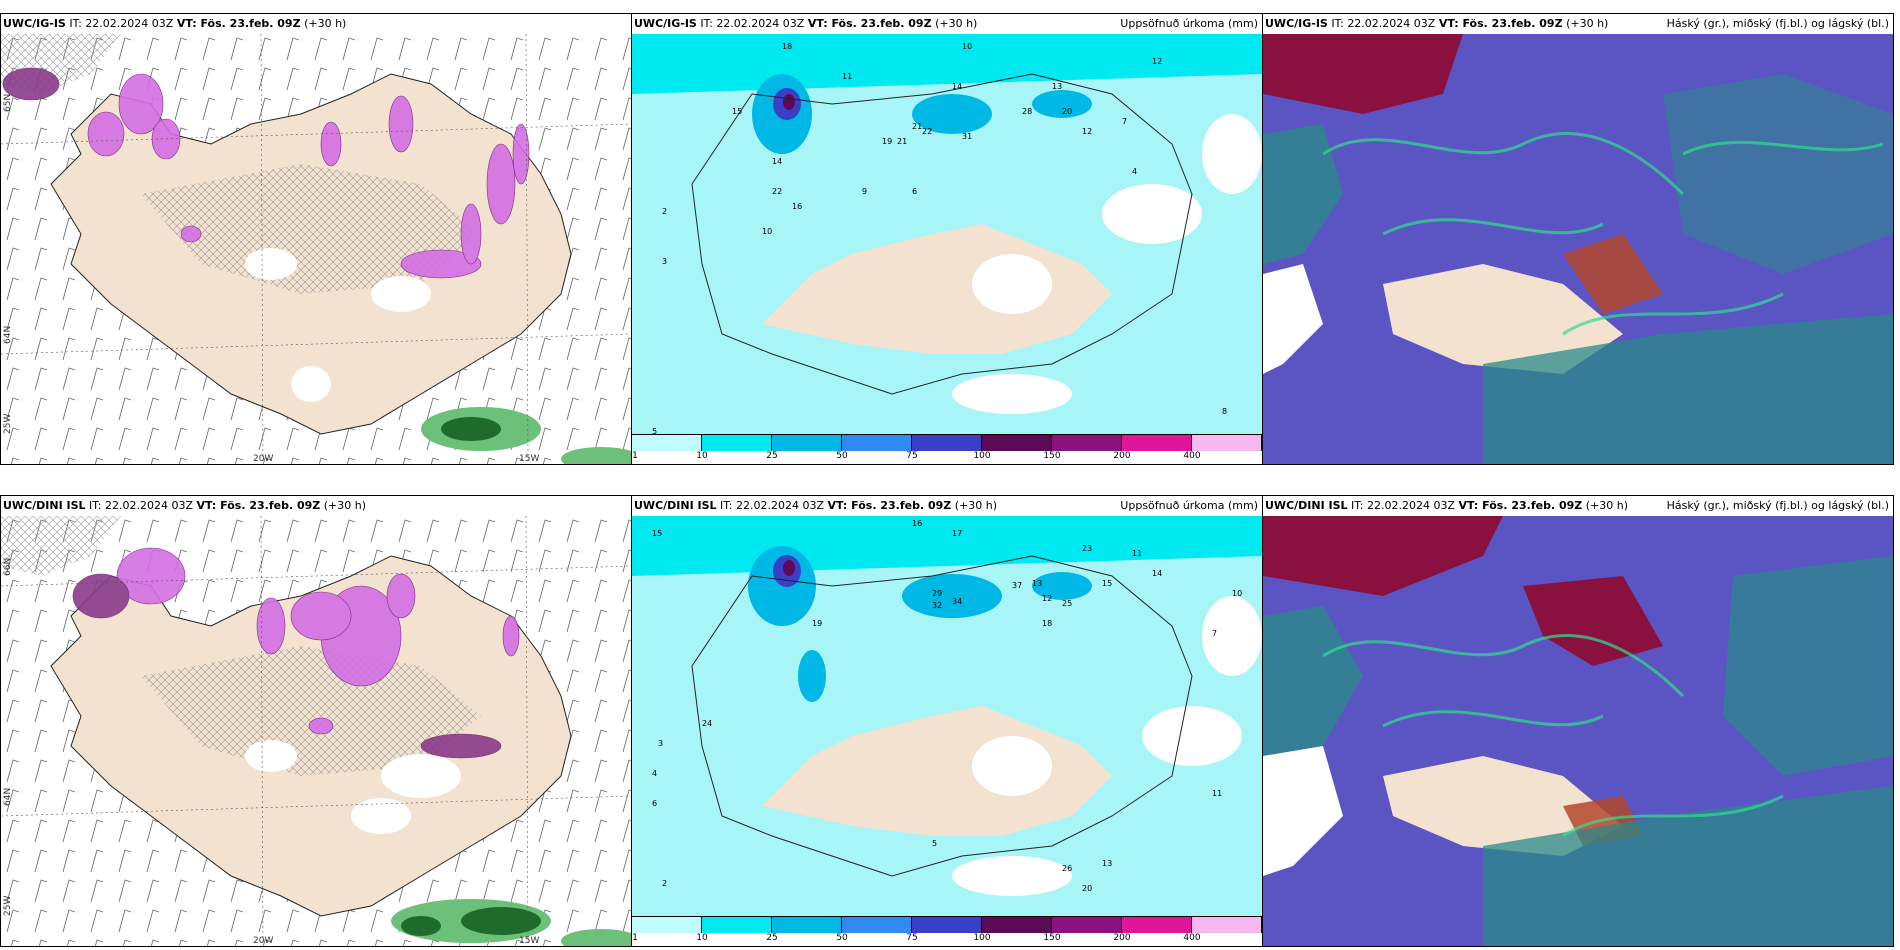 Image resolution: width=1900 pixels, height=950 pixels. What do you see at coordinates (1047, 623) in the screenshot?
I see `precip-value-label: 18` at bounding box center [1047, 623].